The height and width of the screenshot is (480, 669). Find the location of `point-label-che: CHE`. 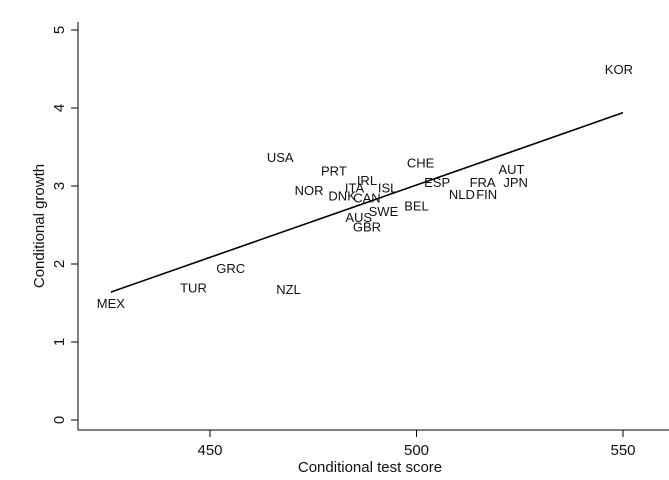

point-label-che: CHE is located at coordinates (421, 163).